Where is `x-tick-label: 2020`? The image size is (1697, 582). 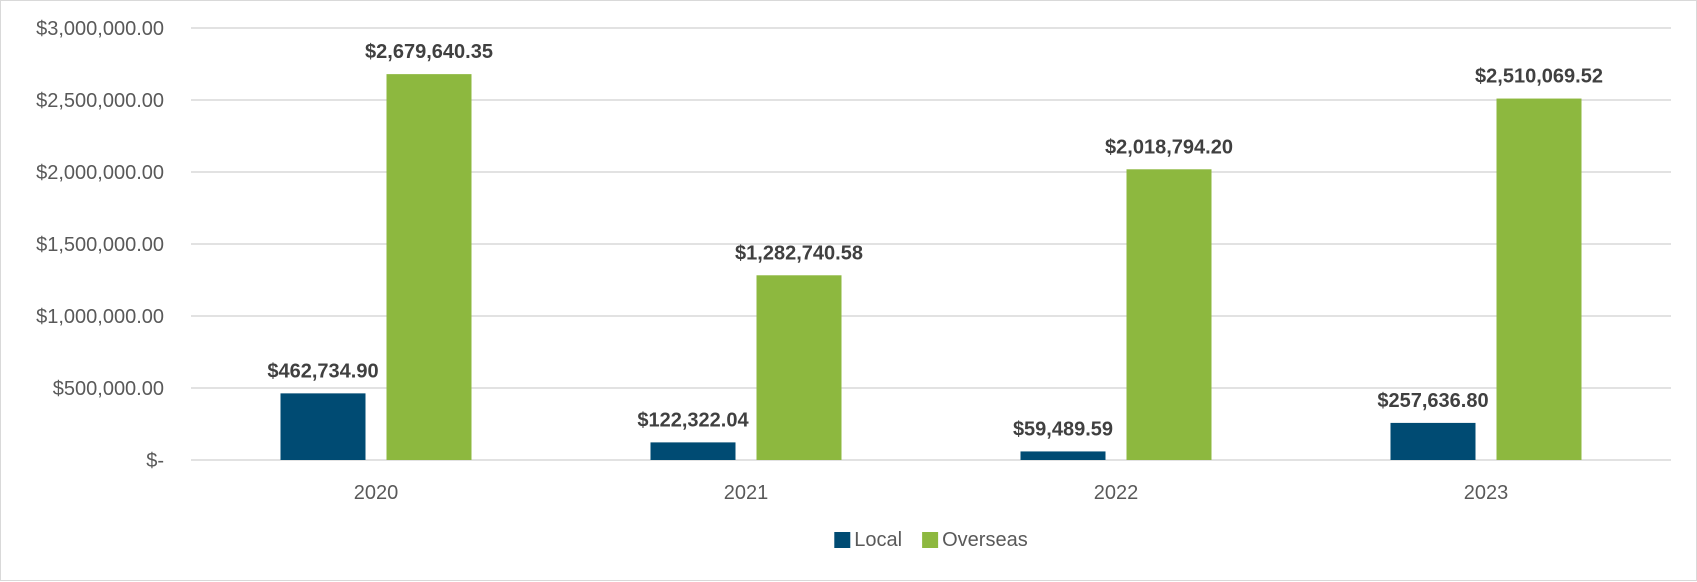 x-tick-label: 2020 is located at coordinates (376, 493).